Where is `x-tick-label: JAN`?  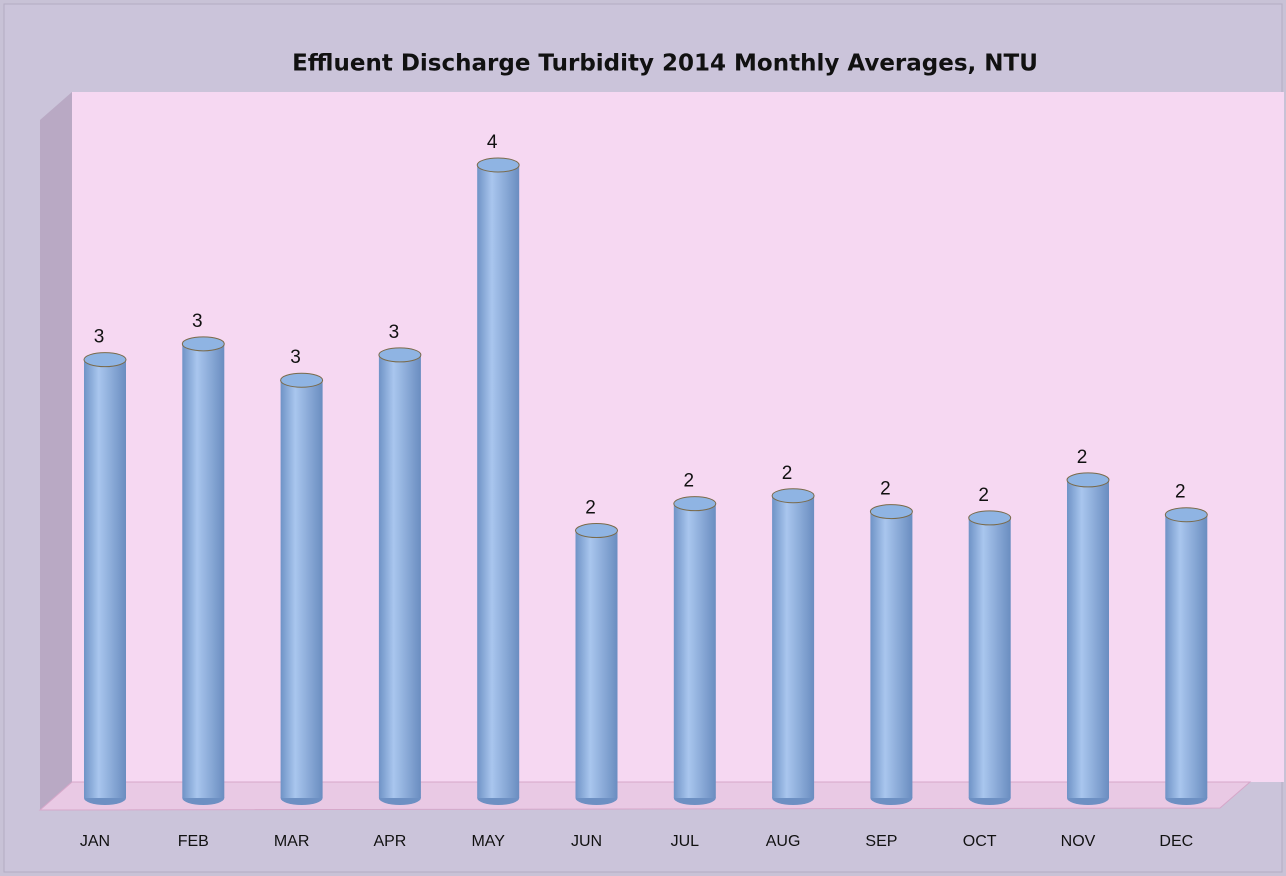 x-tick-label: JAN is located at coordinates (95, 841).